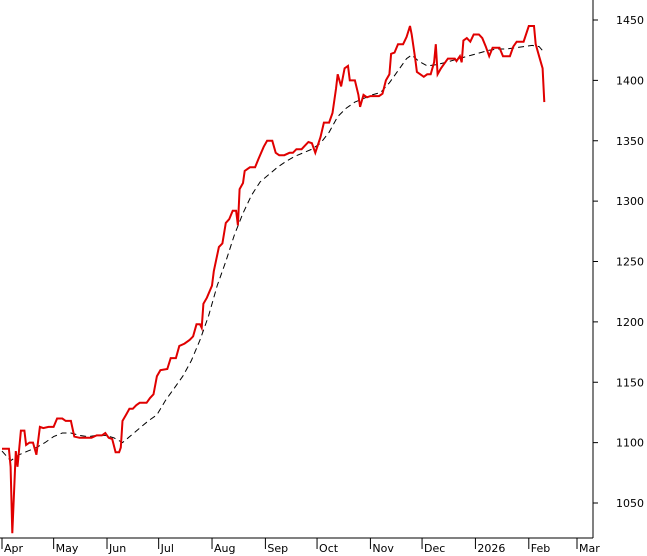 The height and width of the screenshot is (556, 647). Describe the element at coordinates (117, 548) in the screenshot. I see `x-tick-label: Jun` at that location.